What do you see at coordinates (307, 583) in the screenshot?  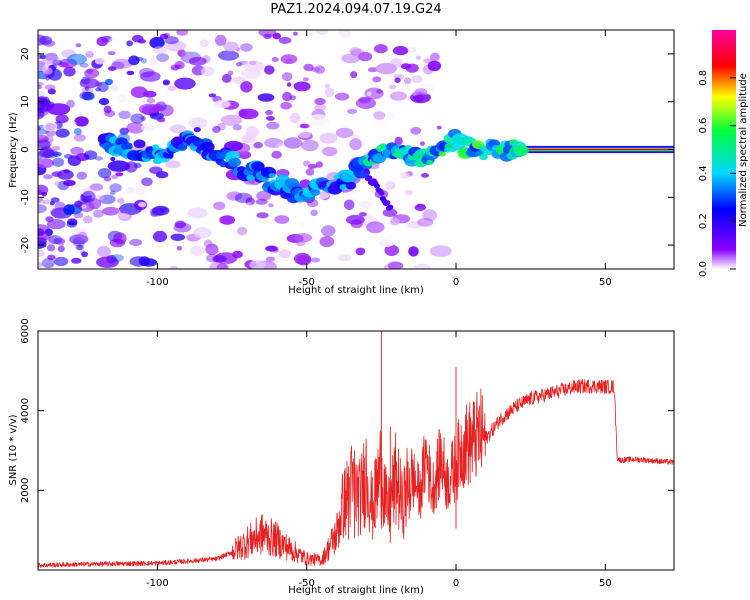 I see `x-tick-label: -50` at bounding box center [307, 583].